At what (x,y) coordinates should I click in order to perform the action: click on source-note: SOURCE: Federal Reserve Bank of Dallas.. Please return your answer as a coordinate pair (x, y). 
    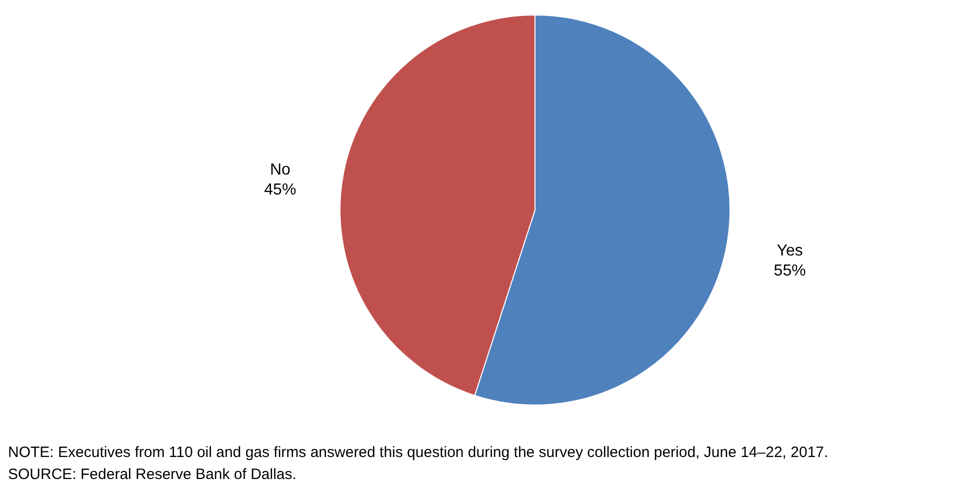
    Looking at the image, I should click on (152, 474).